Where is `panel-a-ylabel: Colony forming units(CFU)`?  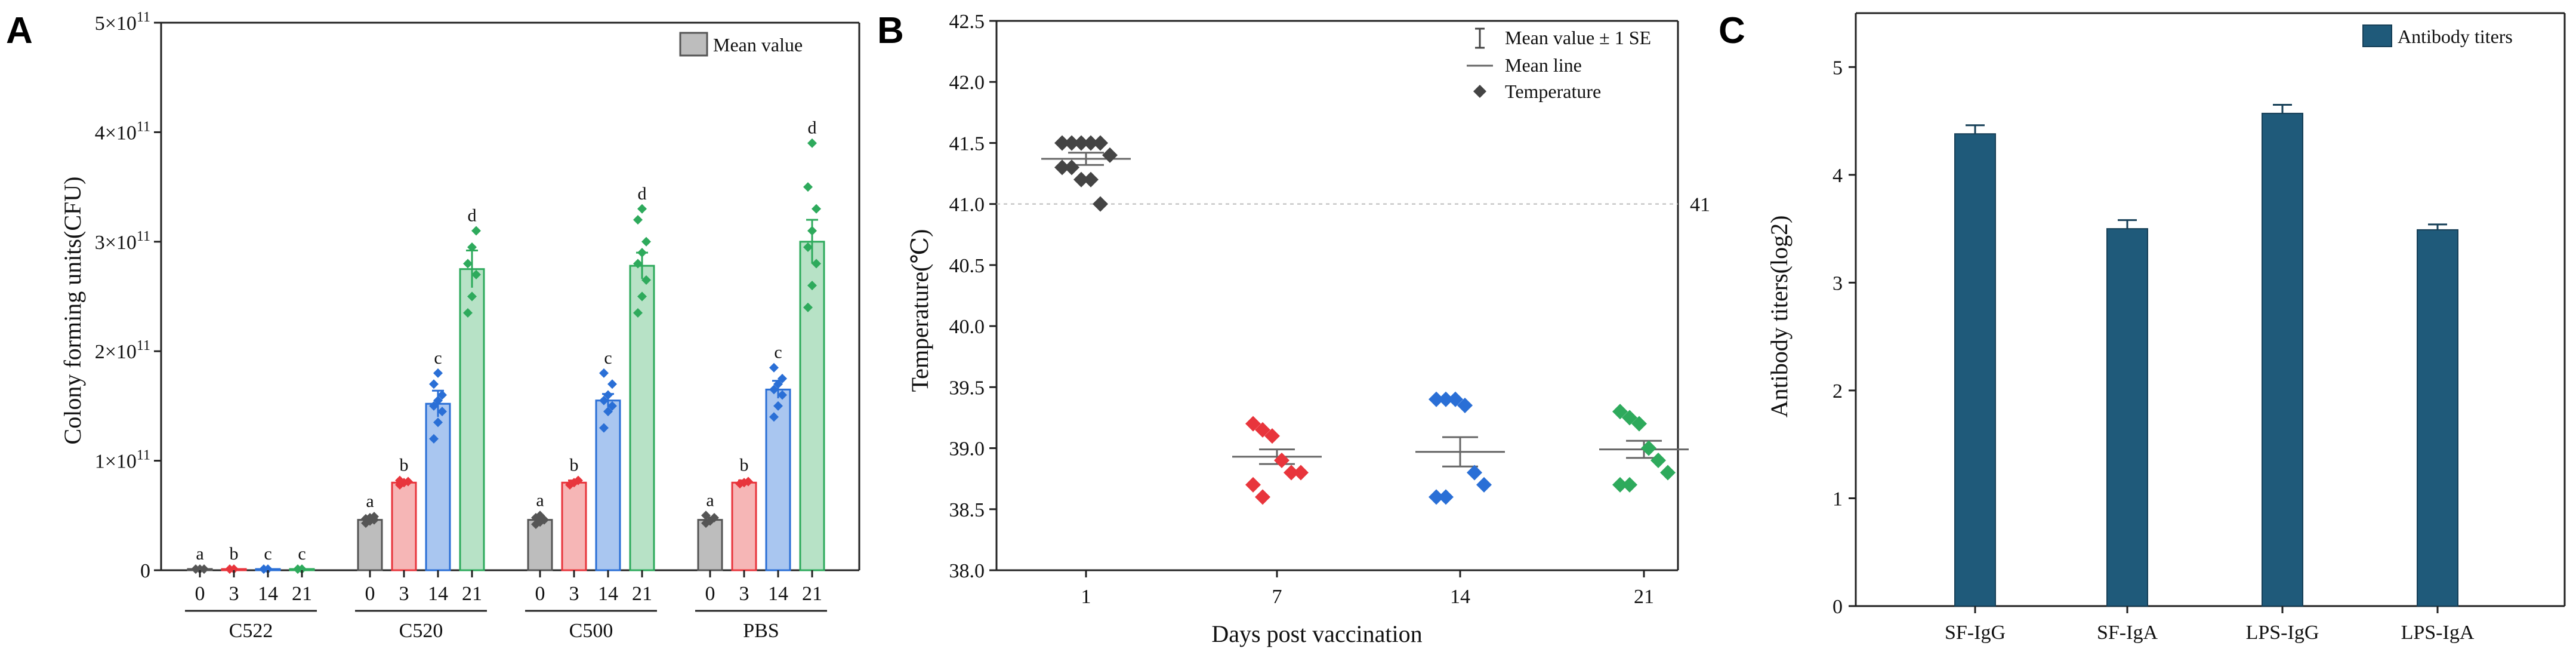
panel-a-ylabel: Colony forming units(CFU) is located at coordinates (72, 311).